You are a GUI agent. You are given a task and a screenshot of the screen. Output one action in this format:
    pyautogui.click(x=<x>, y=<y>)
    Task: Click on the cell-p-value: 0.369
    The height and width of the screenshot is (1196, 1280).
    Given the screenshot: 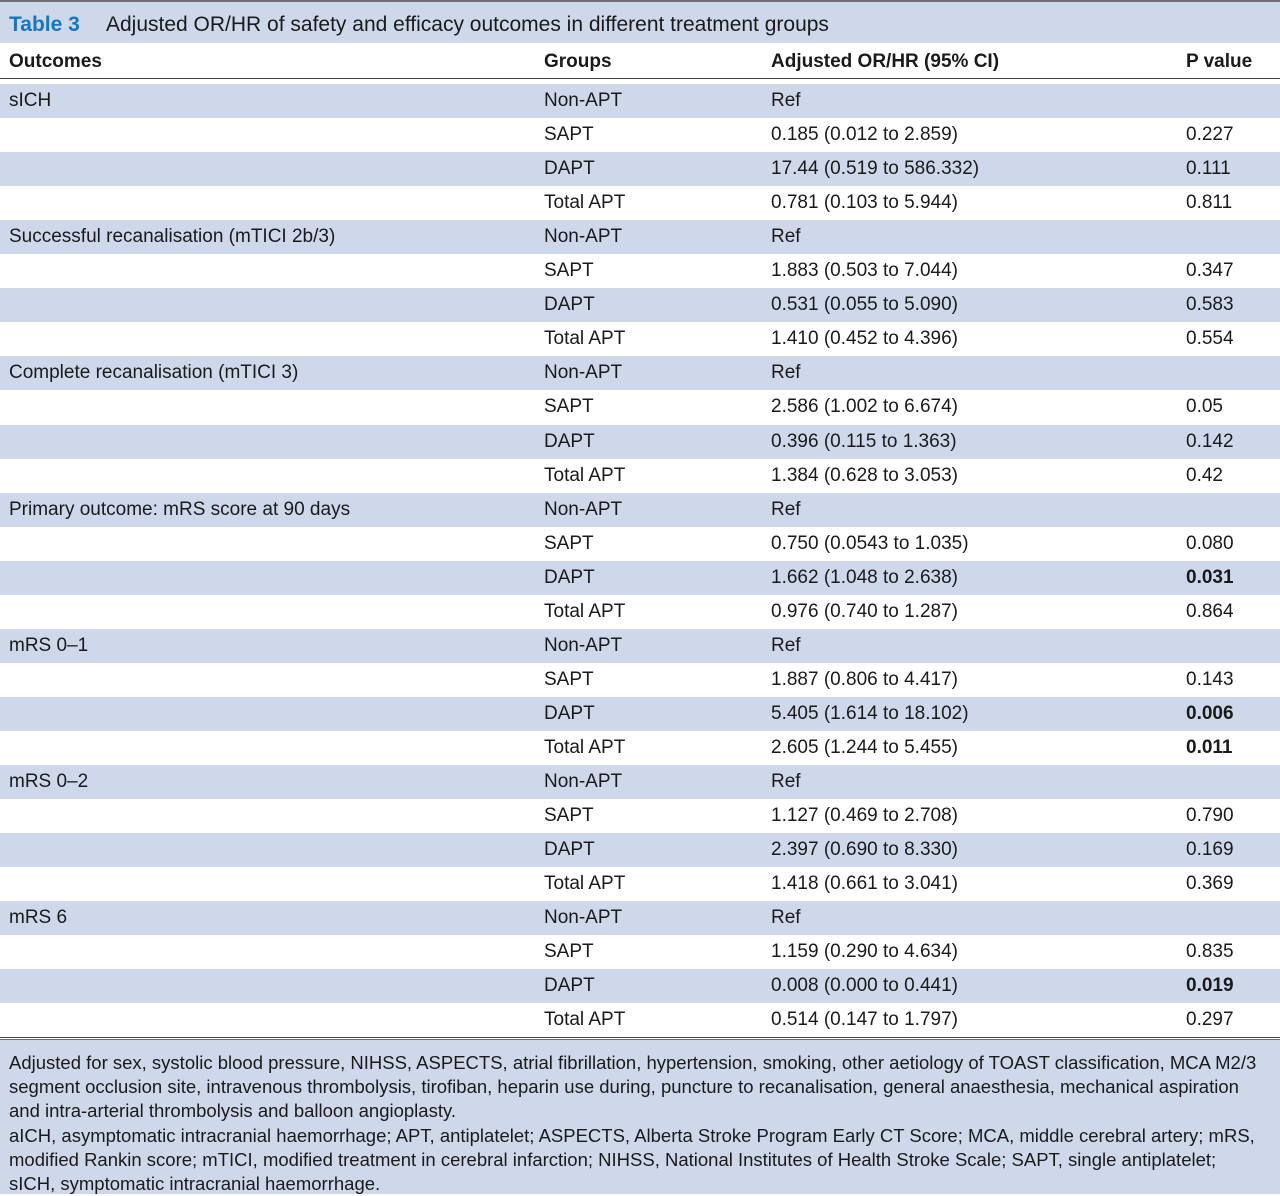 What is the action you would take?
    pyautogui.click(x=1210, y=884)
    